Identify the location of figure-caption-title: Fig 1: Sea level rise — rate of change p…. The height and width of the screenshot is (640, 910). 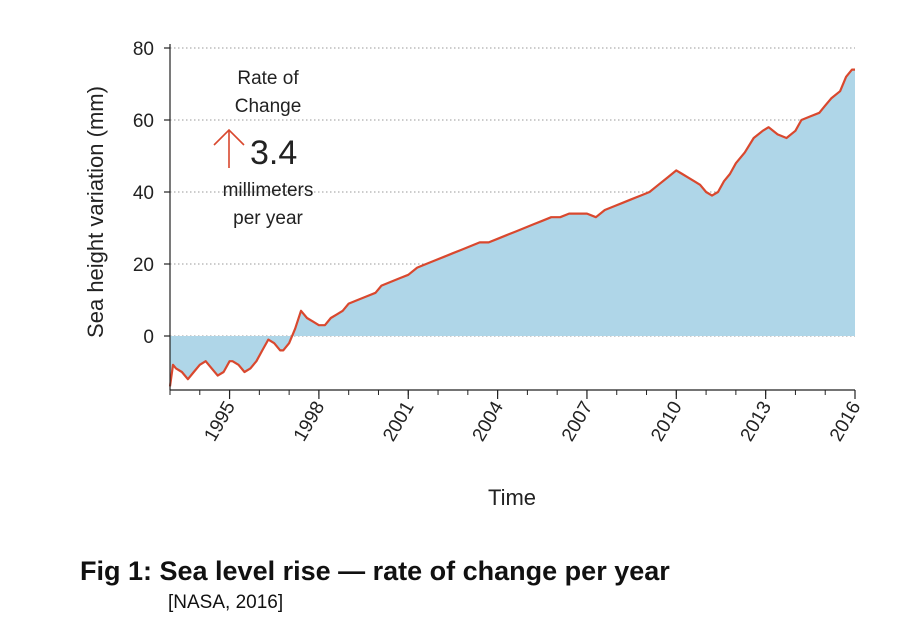
(375, 571).